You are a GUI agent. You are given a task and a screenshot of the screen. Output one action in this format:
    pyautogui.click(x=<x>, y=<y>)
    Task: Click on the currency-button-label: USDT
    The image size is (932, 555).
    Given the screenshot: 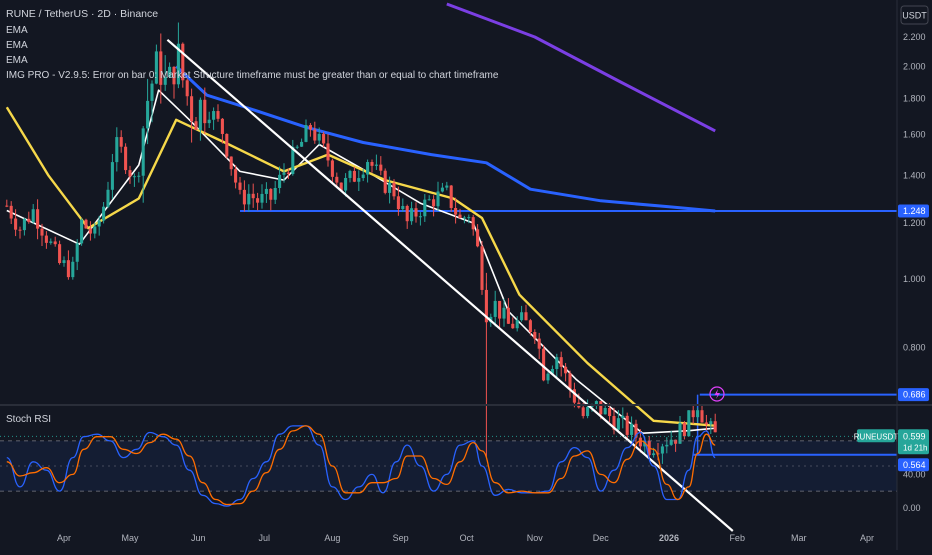 What is the action you would take?
    pyautogui.click(x=914, y=16)
    